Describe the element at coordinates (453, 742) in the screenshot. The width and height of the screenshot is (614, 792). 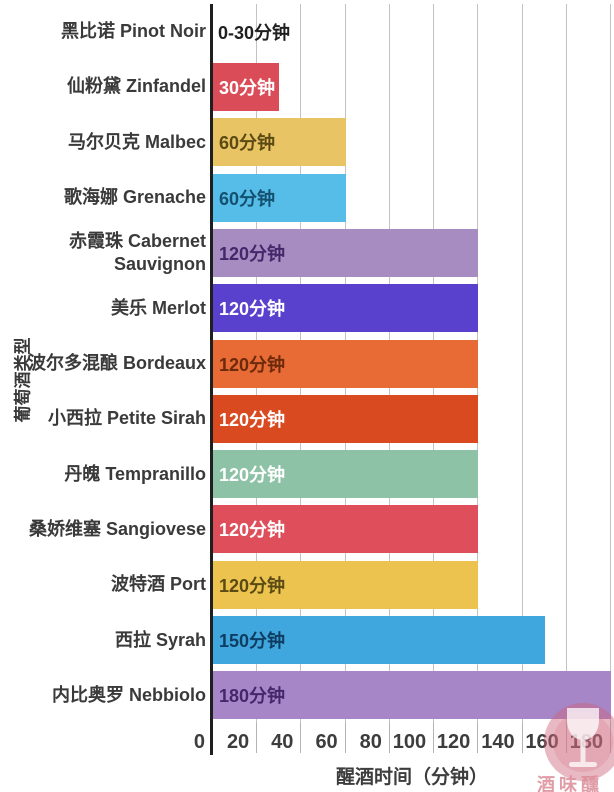
I see `x-tick-label-120: 120` at that location.